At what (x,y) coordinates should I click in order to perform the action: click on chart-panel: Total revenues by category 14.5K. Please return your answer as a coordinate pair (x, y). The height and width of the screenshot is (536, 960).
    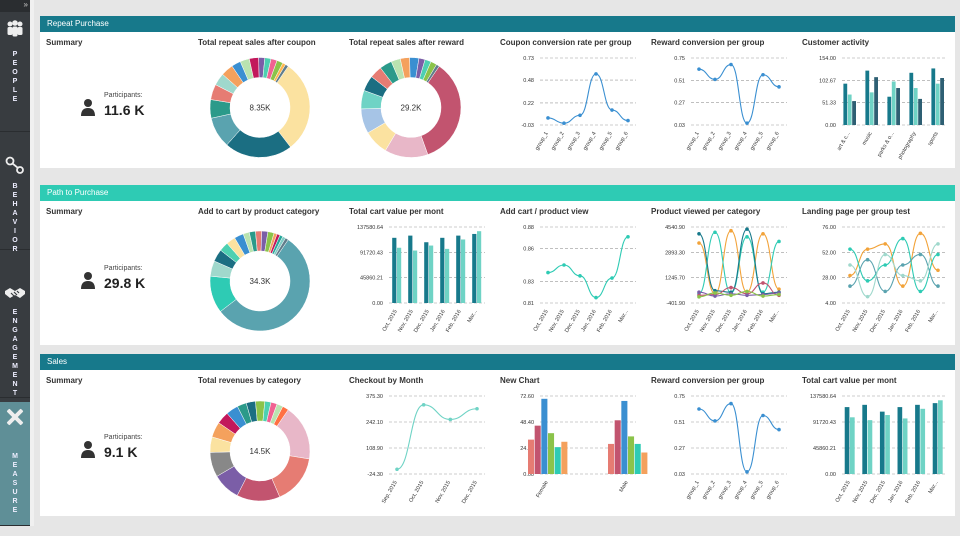
    Looking at the image, I should click on (267, 443).